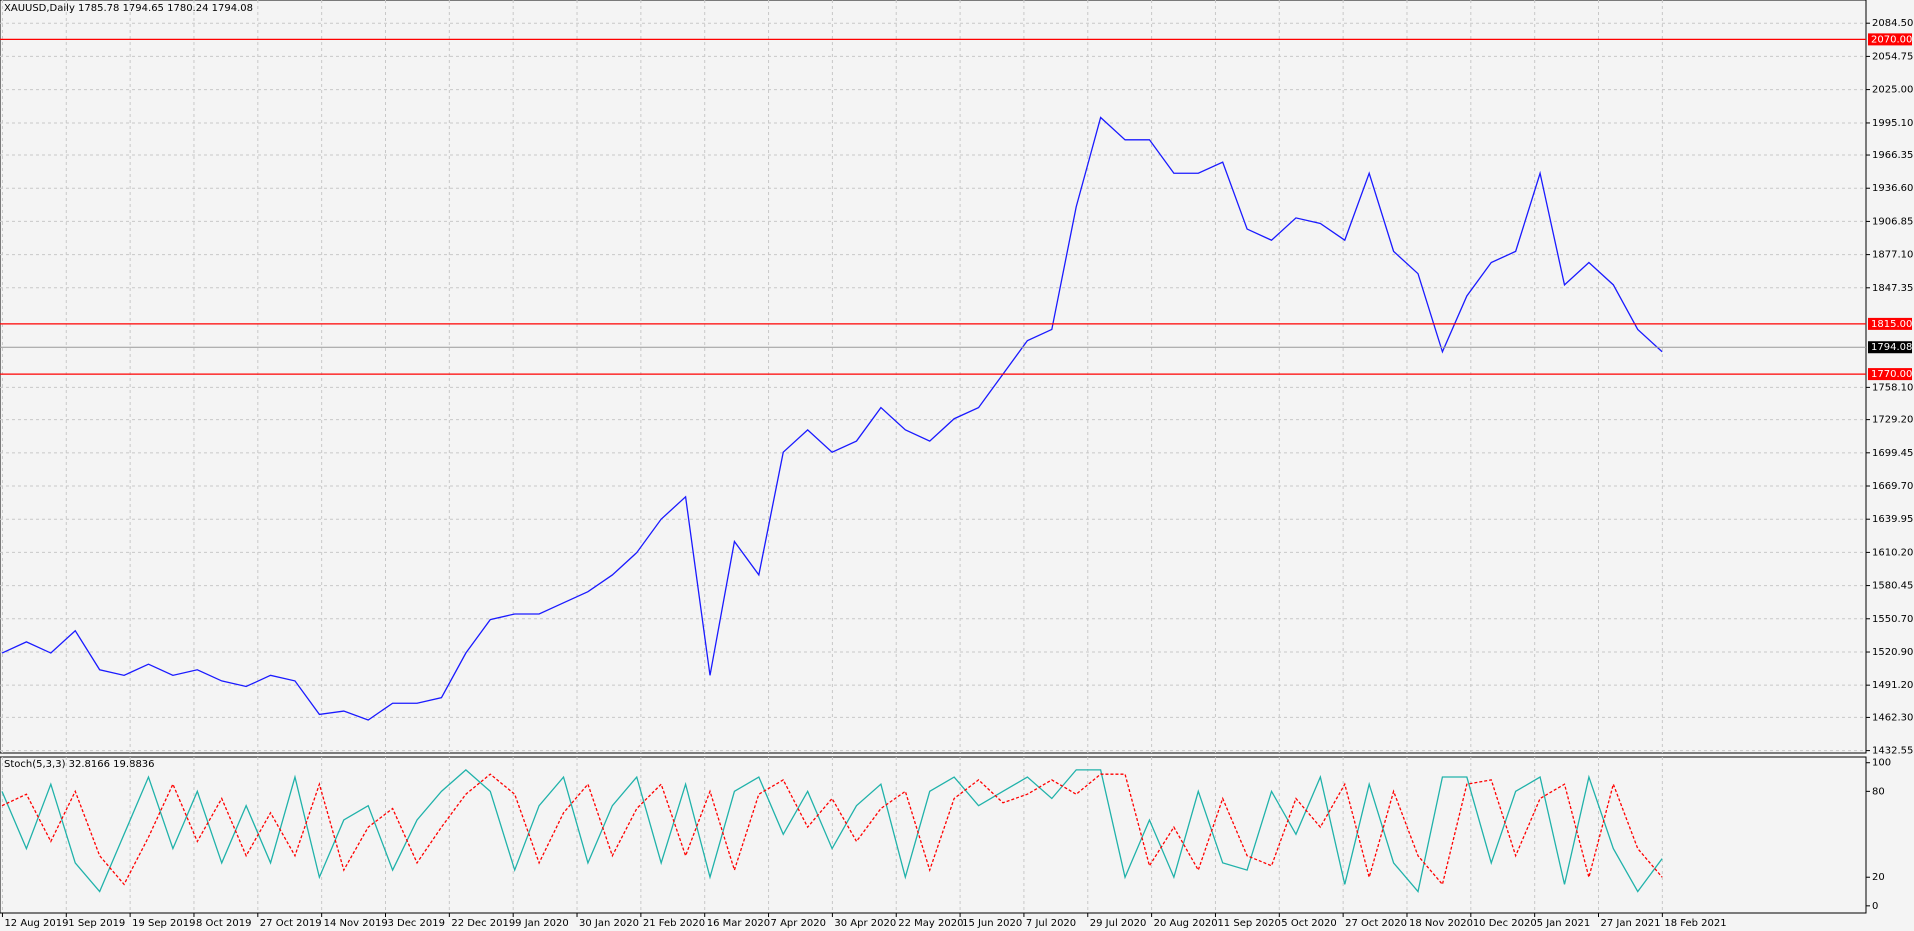  What do you see at coordinates (1892, 123) in the screenshot?
I see `y-tick-label: 1995.10` at bounding box center [1892, 123].